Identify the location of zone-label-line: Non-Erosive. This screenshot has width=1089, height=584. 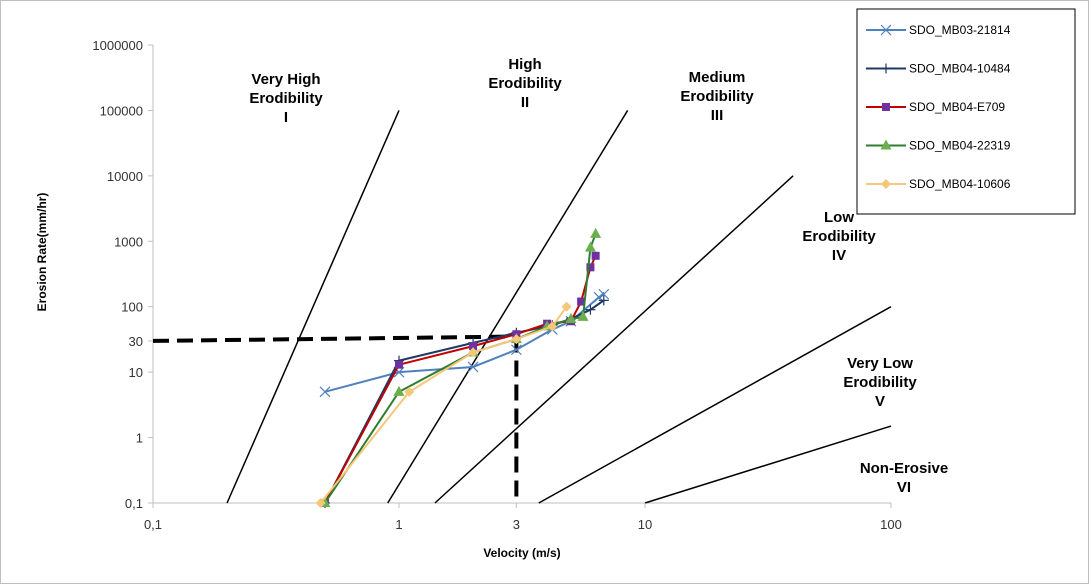
(904, 468).